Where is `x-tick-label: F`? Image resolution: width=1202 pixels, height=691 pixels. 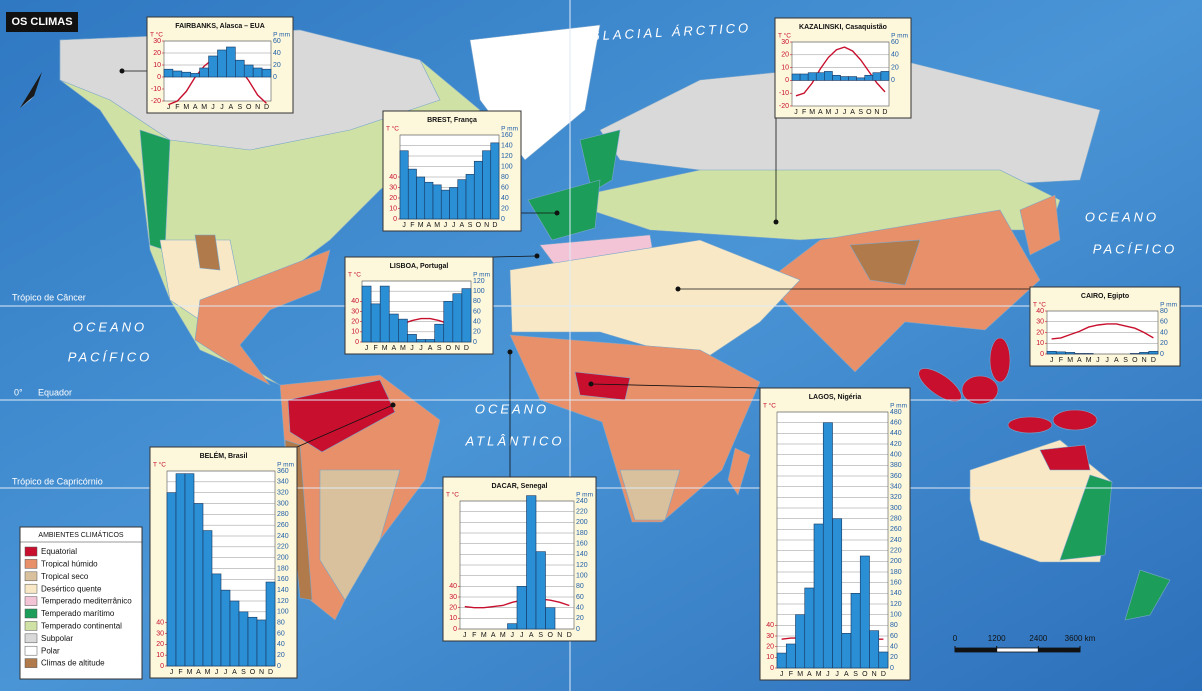
x-tick-label: F is located at coordinates (180, 672).